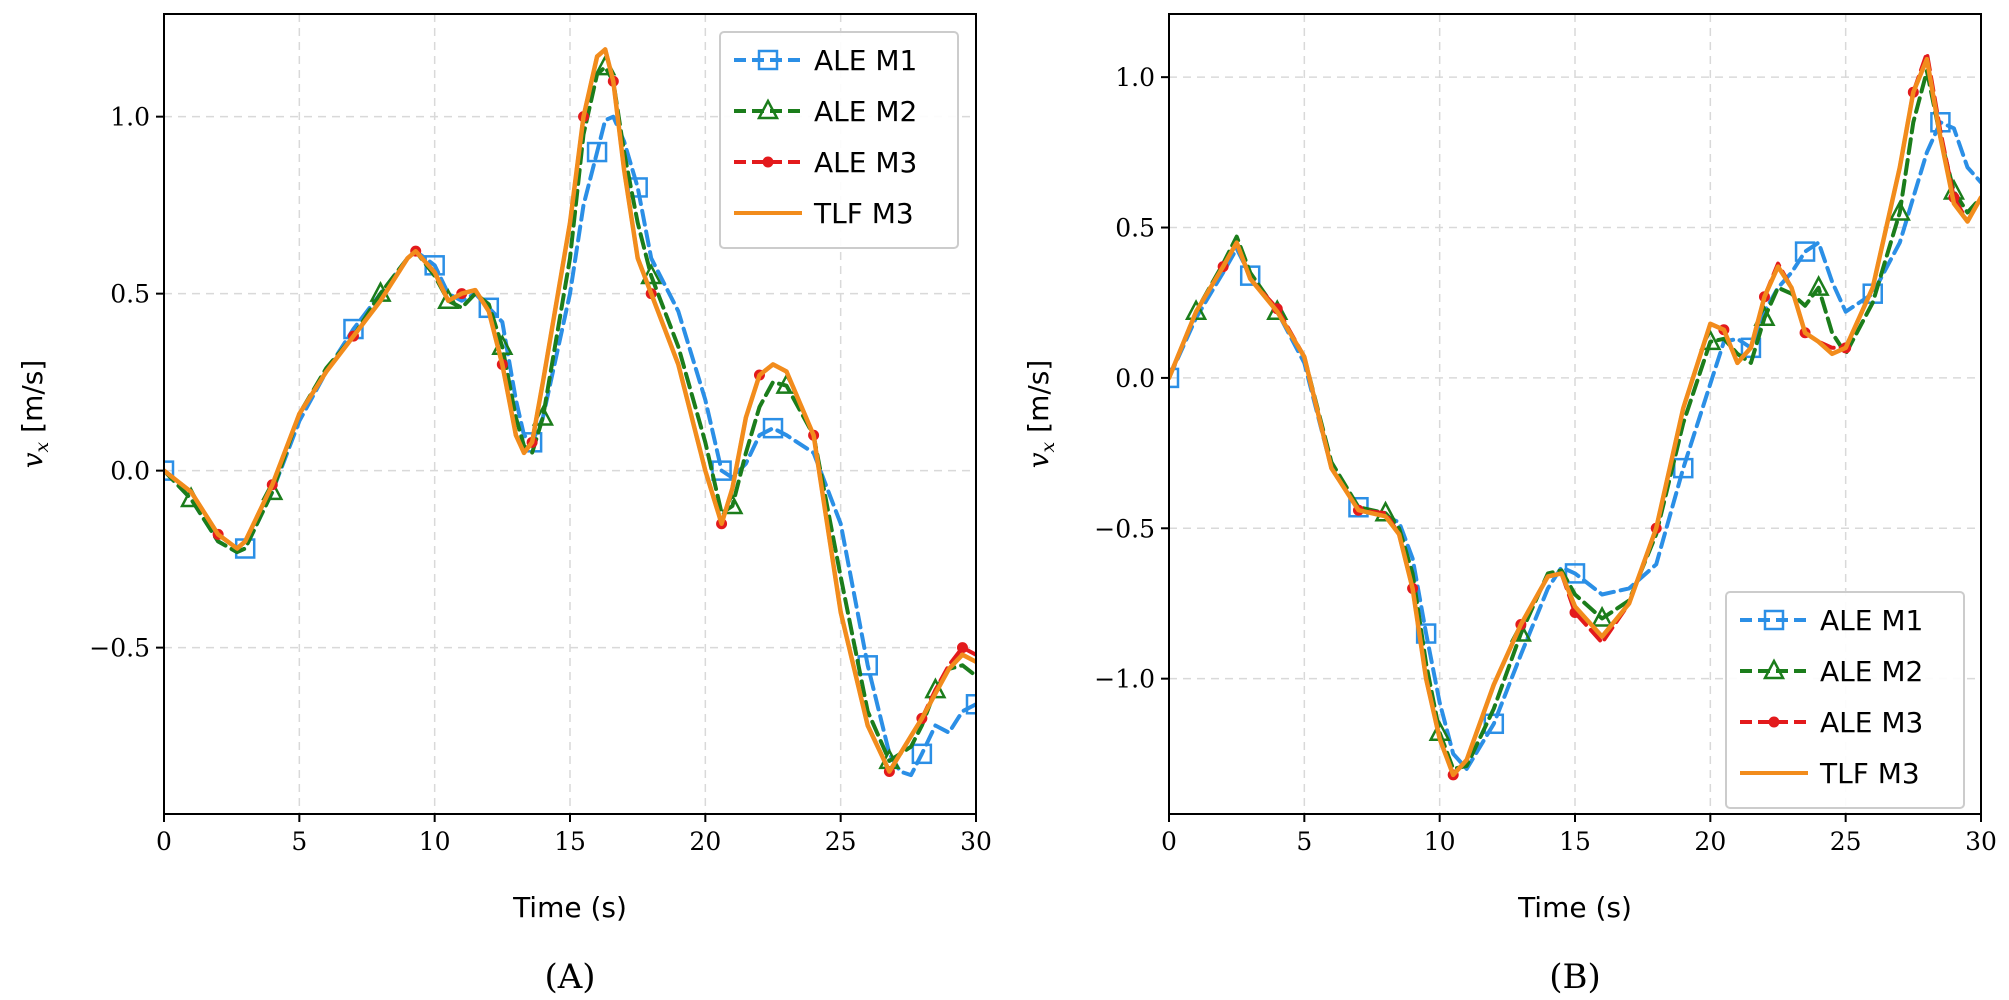  Describe the element at coordinates (34, 414) in the screenshot. I see `y-axis-label-a: vx [m/s]` at that location.